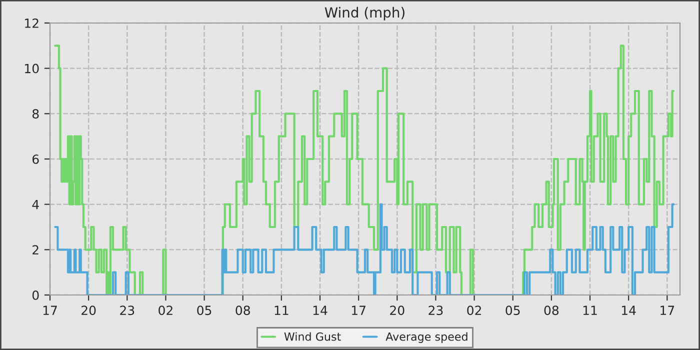 This screenshot has width=700, height=350. What do you see at coordinates (35, 249) in the screenshot?
I see `y-tick-label: 2` at bounding box center [35, 249].